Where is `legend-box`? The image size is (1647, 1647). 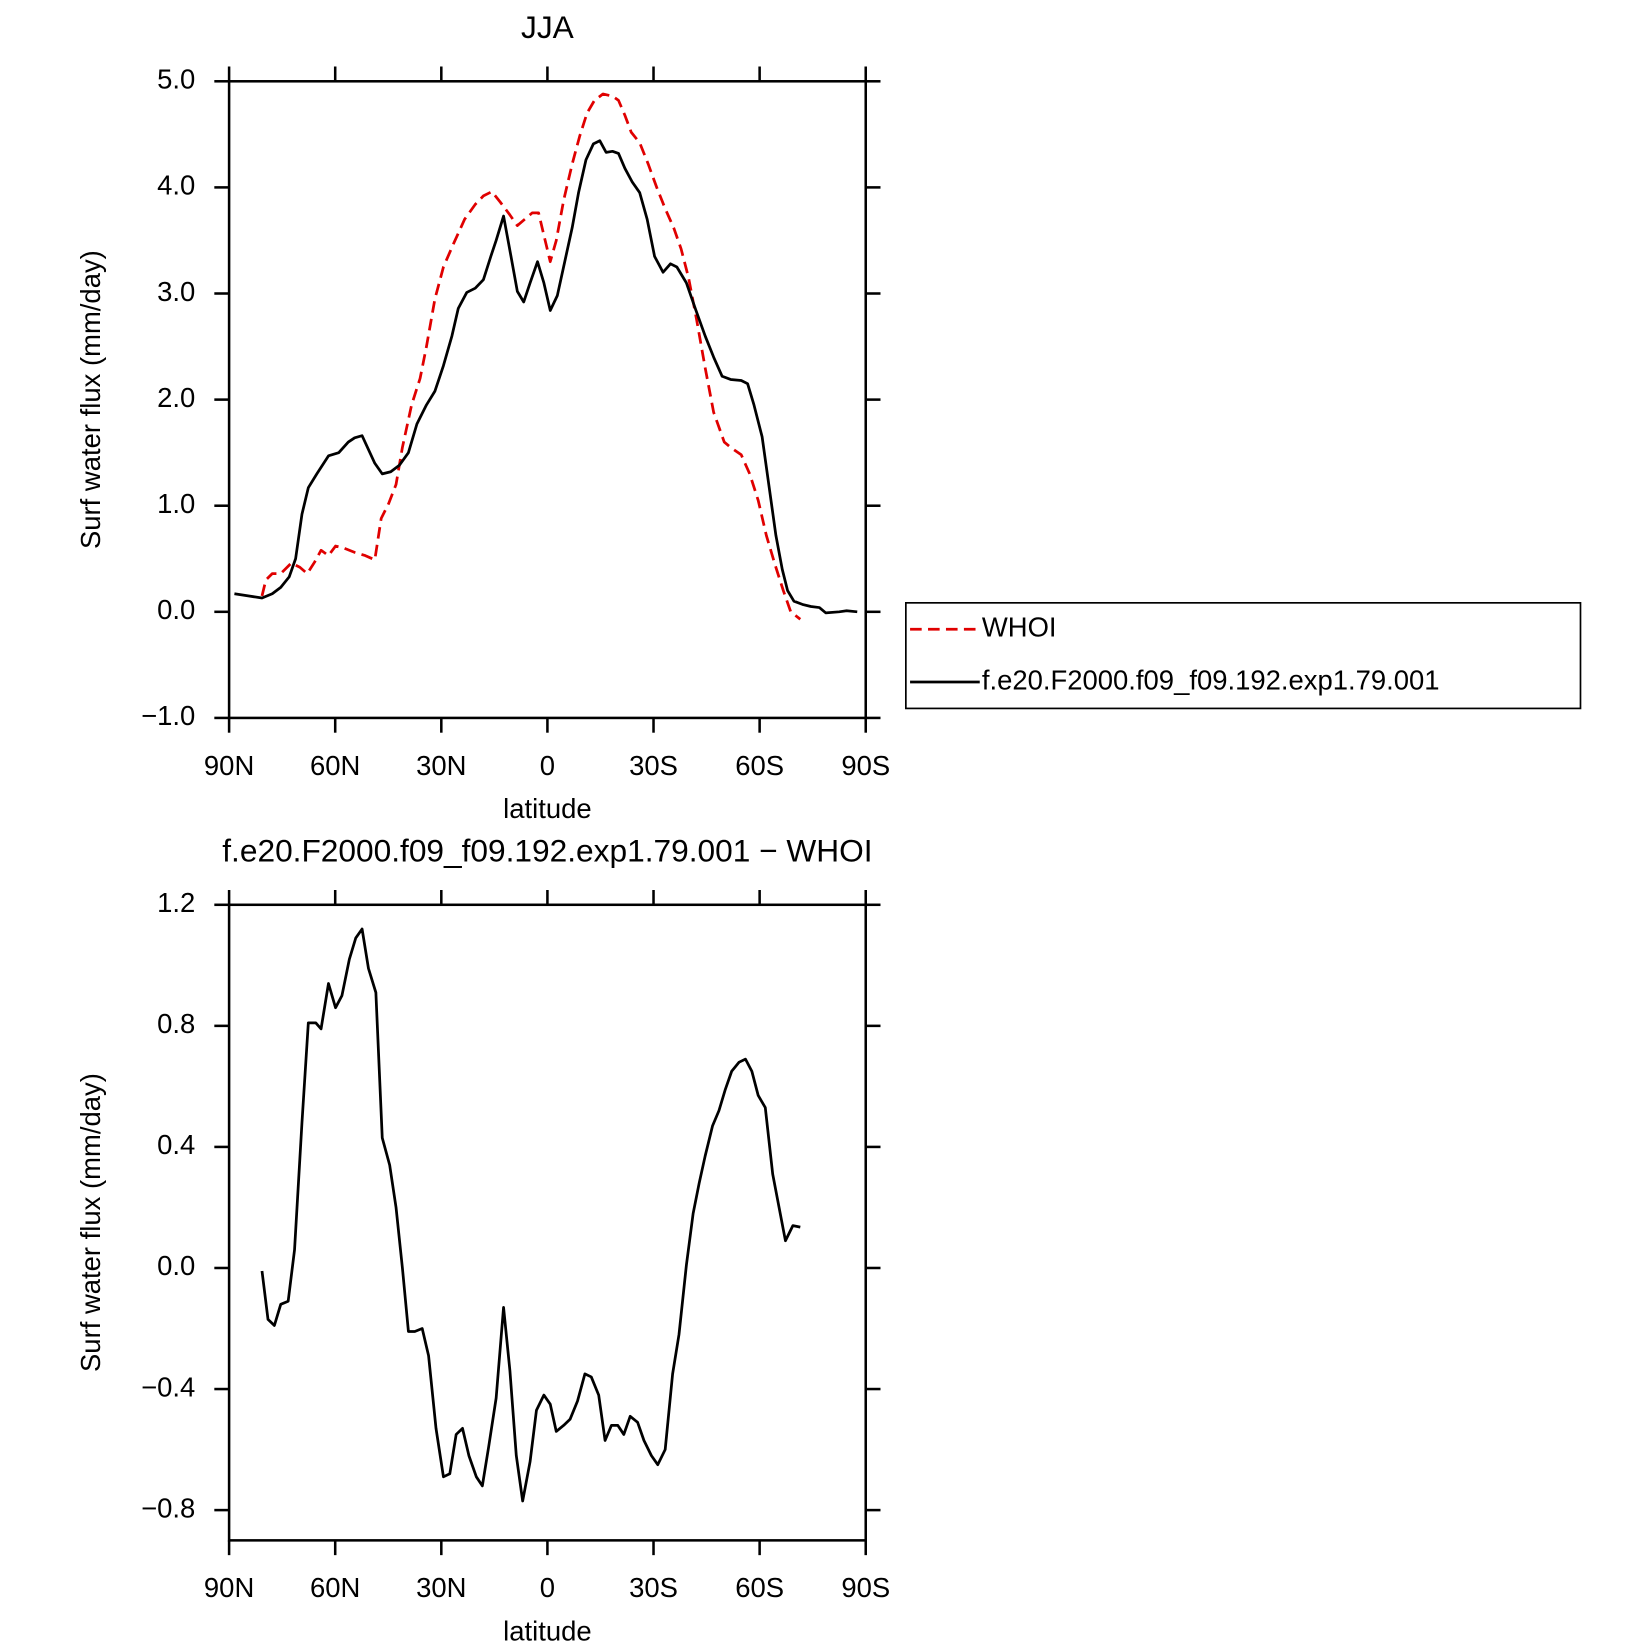 legend-box is located at coordinates (1243, 655).